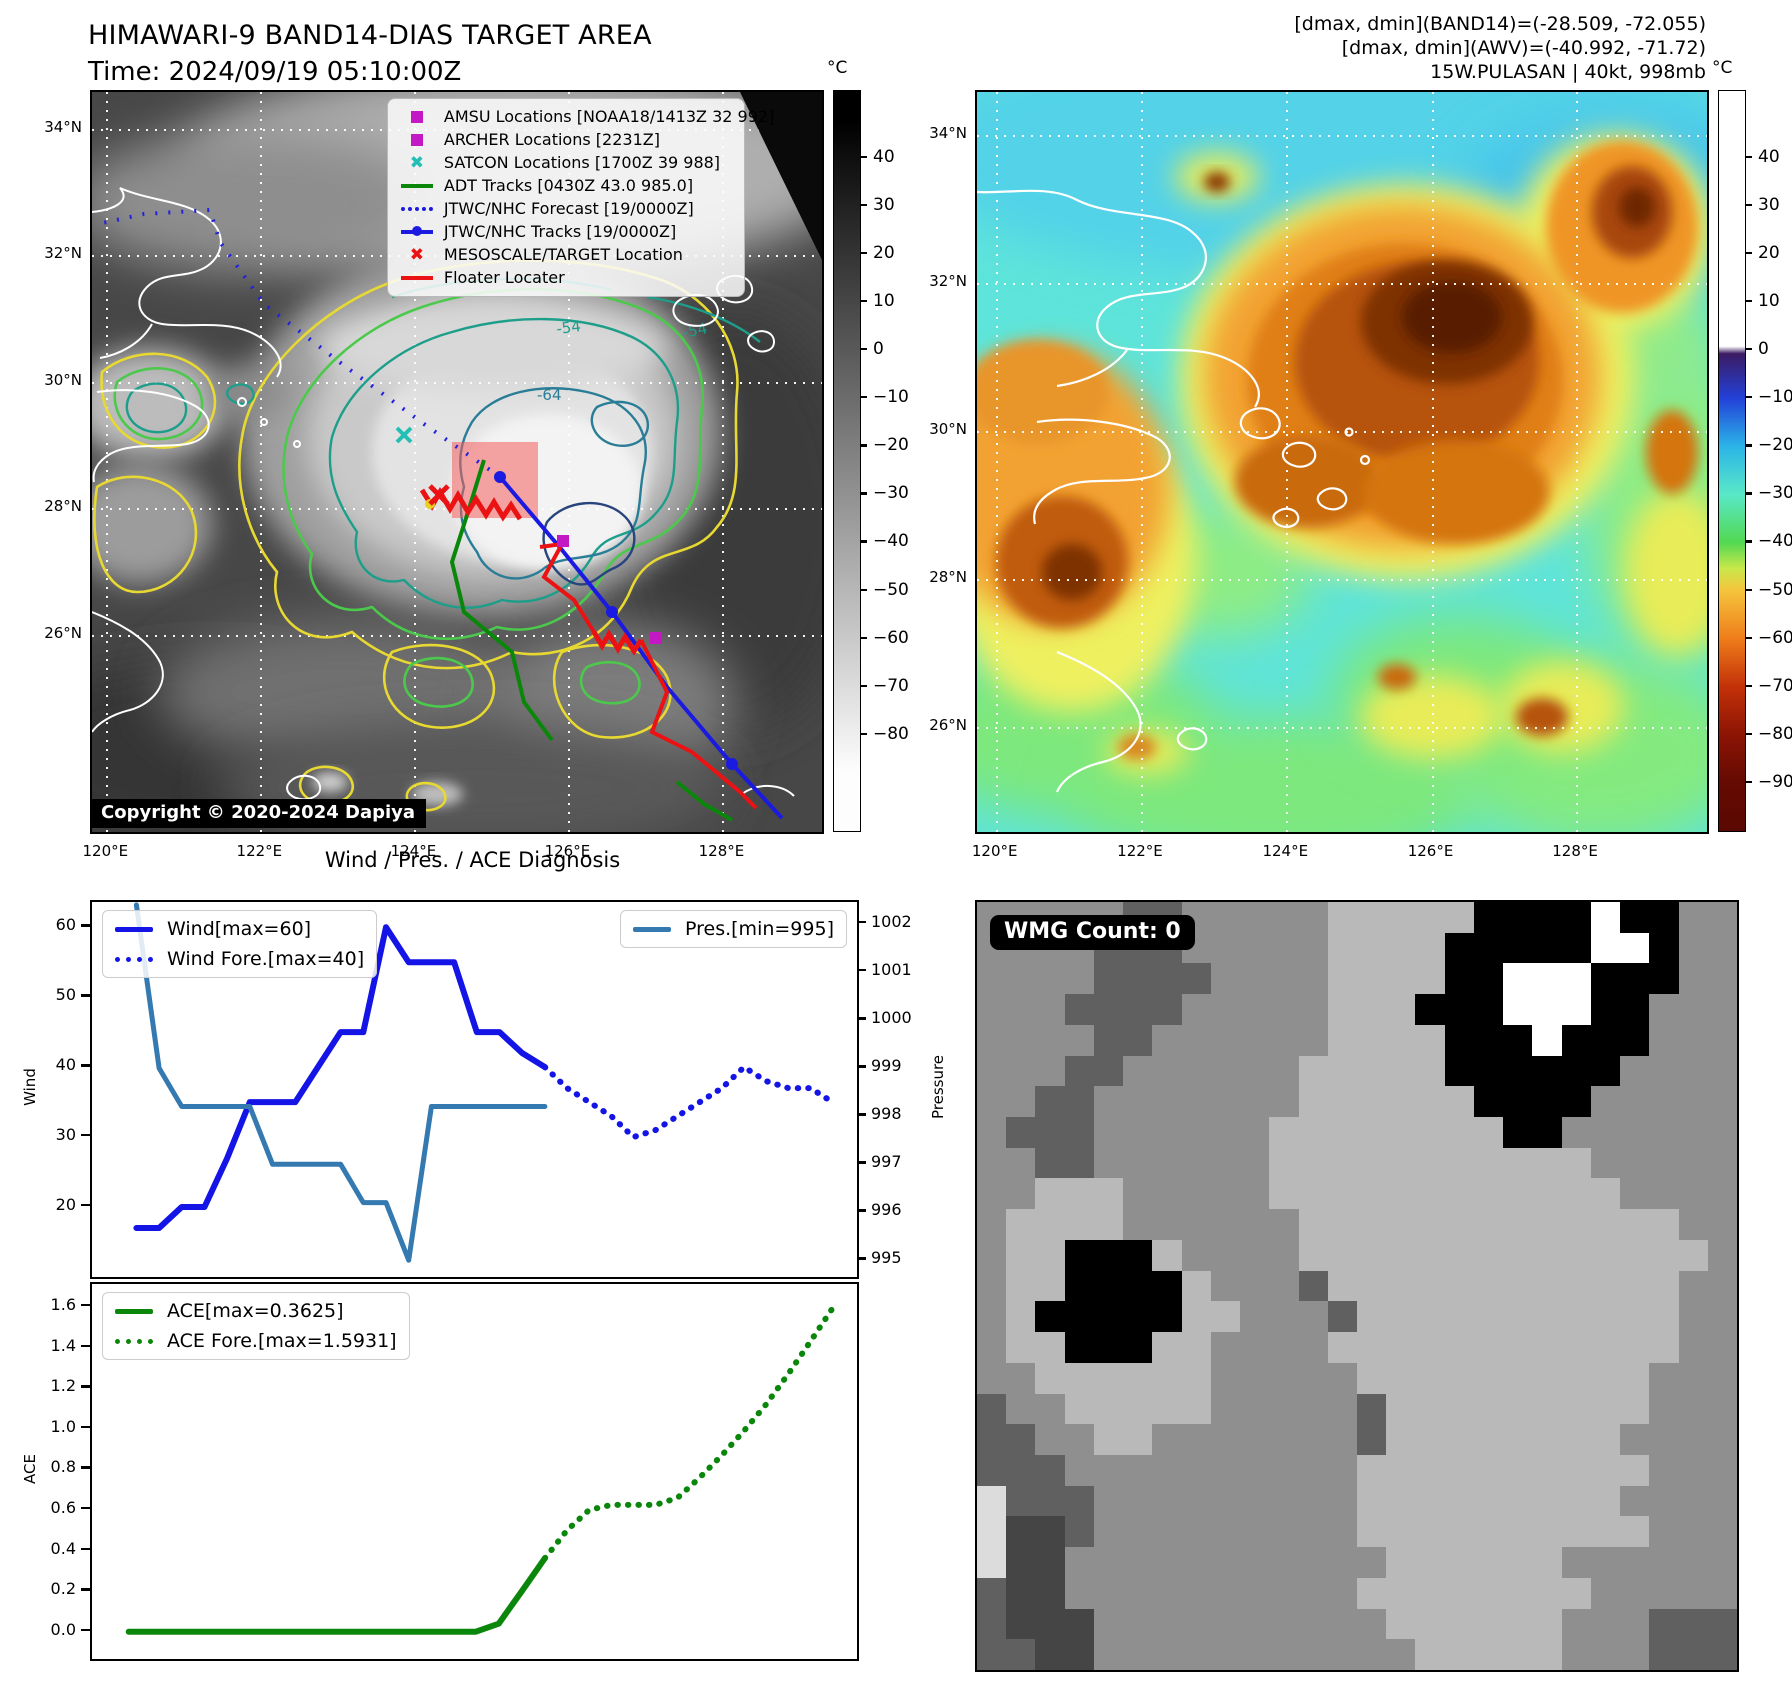  I want to click on map-legend-item: JTWC/NHC Forecast [19/0000Z], so click(566, 209).